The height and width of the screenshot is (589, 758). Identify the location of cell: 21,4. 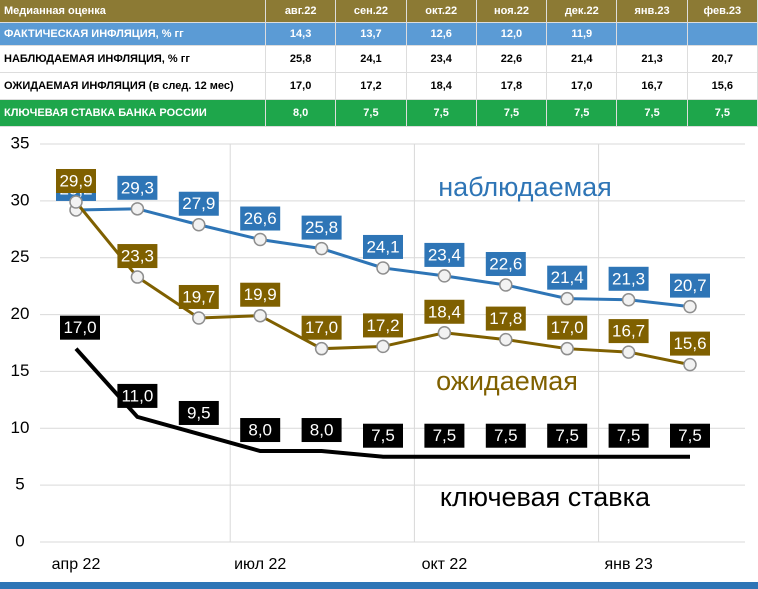
(582, 59).